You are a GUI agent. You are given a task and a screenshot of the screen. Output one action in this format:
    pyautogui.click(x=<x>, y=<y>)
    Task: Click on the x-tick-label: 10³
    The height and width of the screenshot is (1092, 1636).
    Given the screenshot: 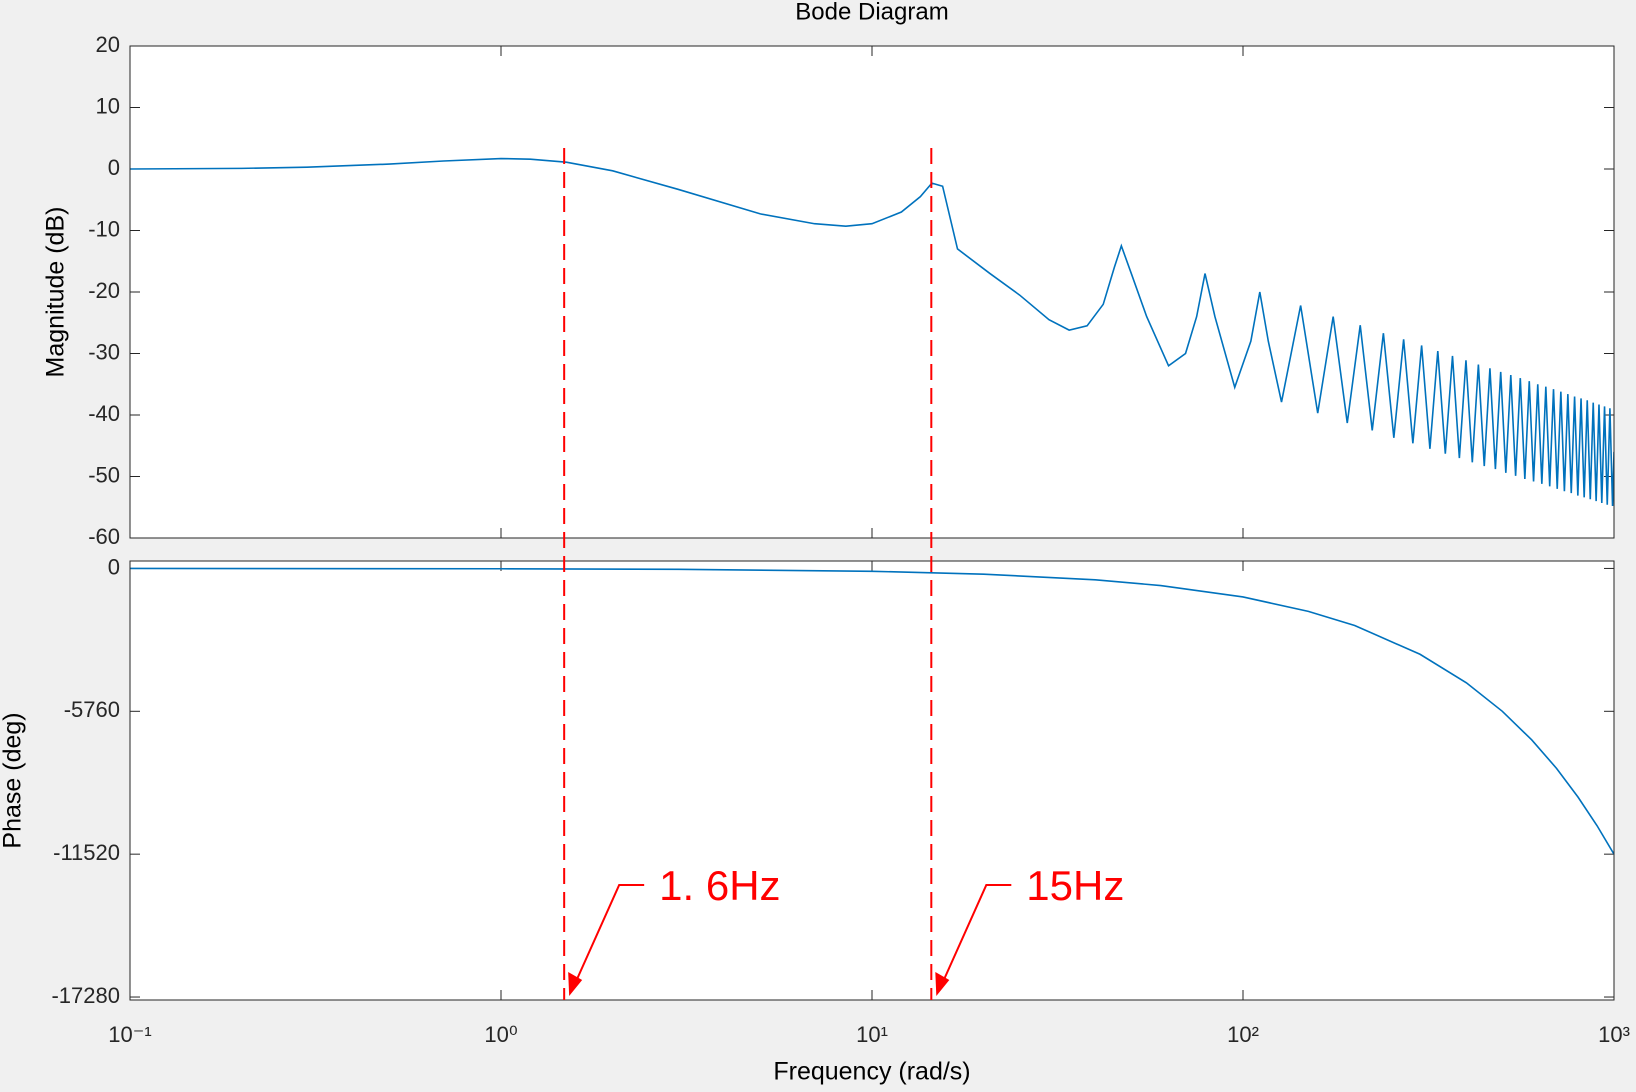 What is the action you would take?
    pyautogui.click(x=1614, y=1034)
    